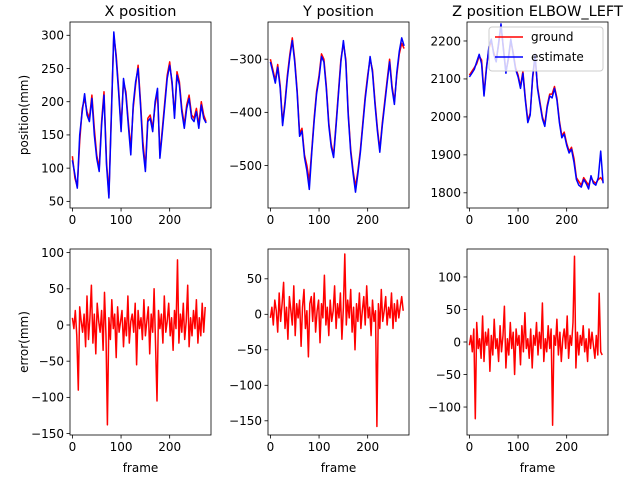 The width and height of the screenshot is (640, 480). I want to click on chart-title: X position, so click(141, 12).